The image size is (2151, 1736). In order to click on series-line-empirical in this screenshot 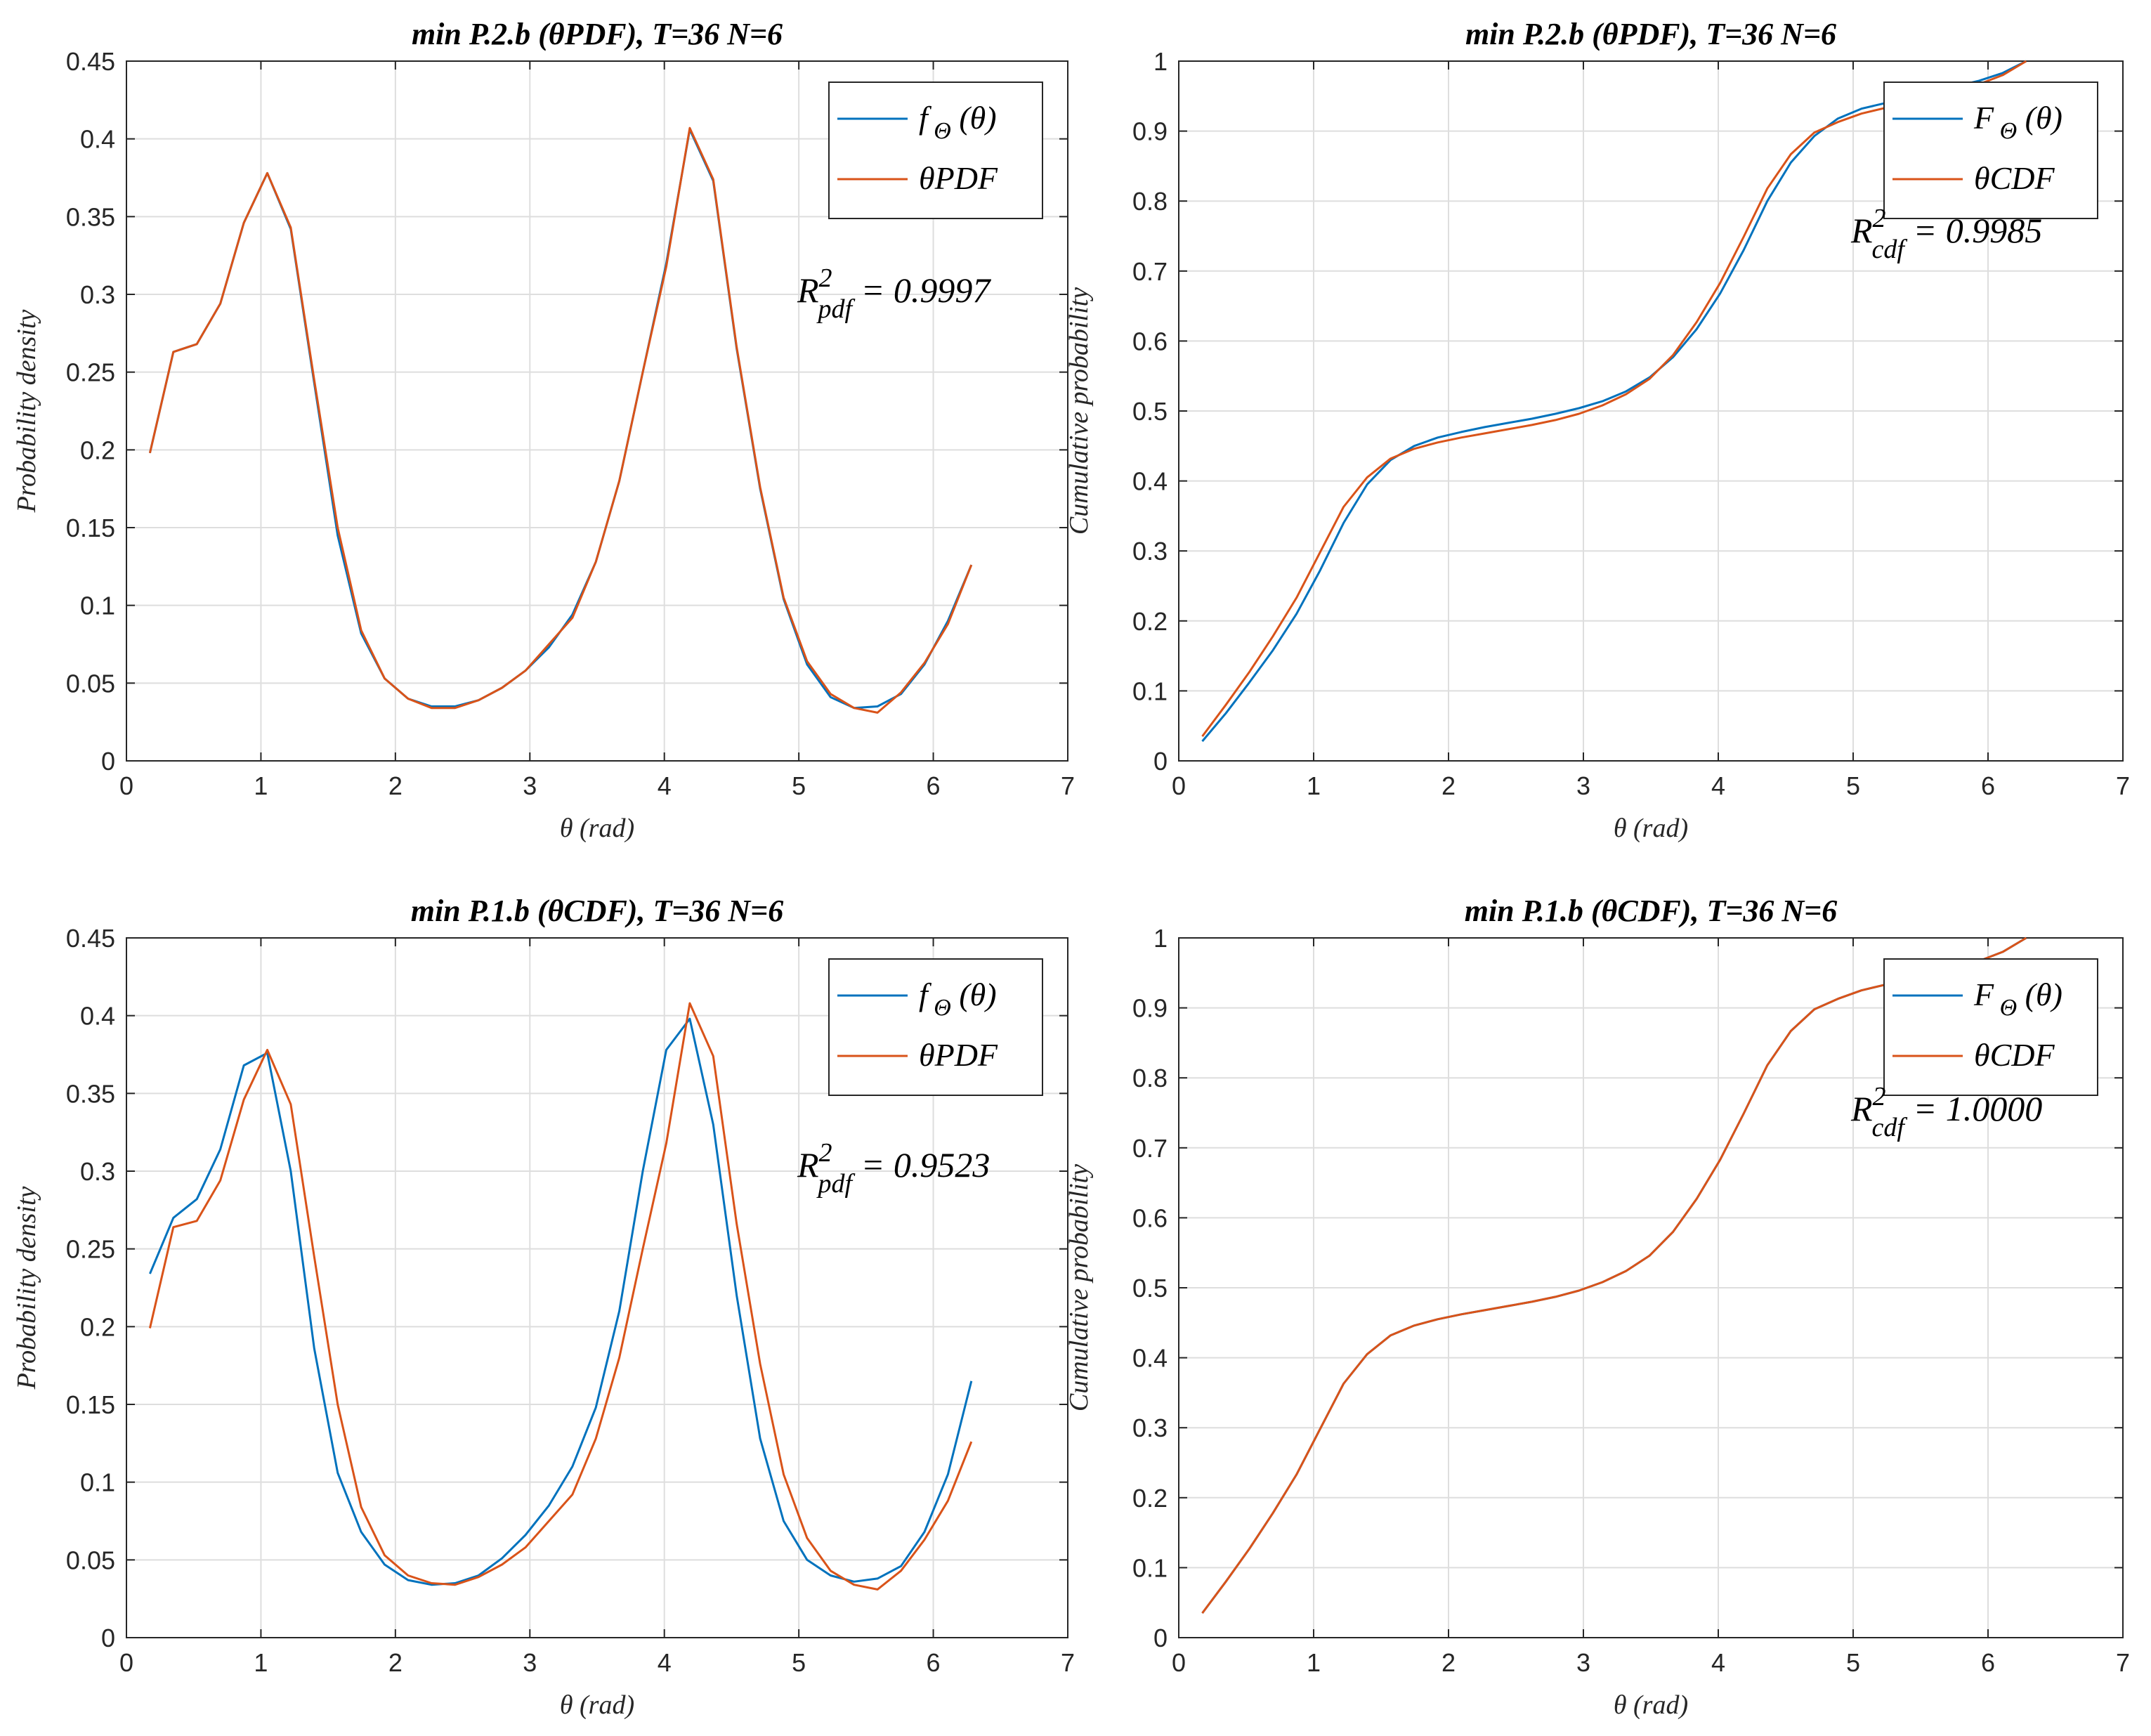, I will do `click(560, 1296)`.